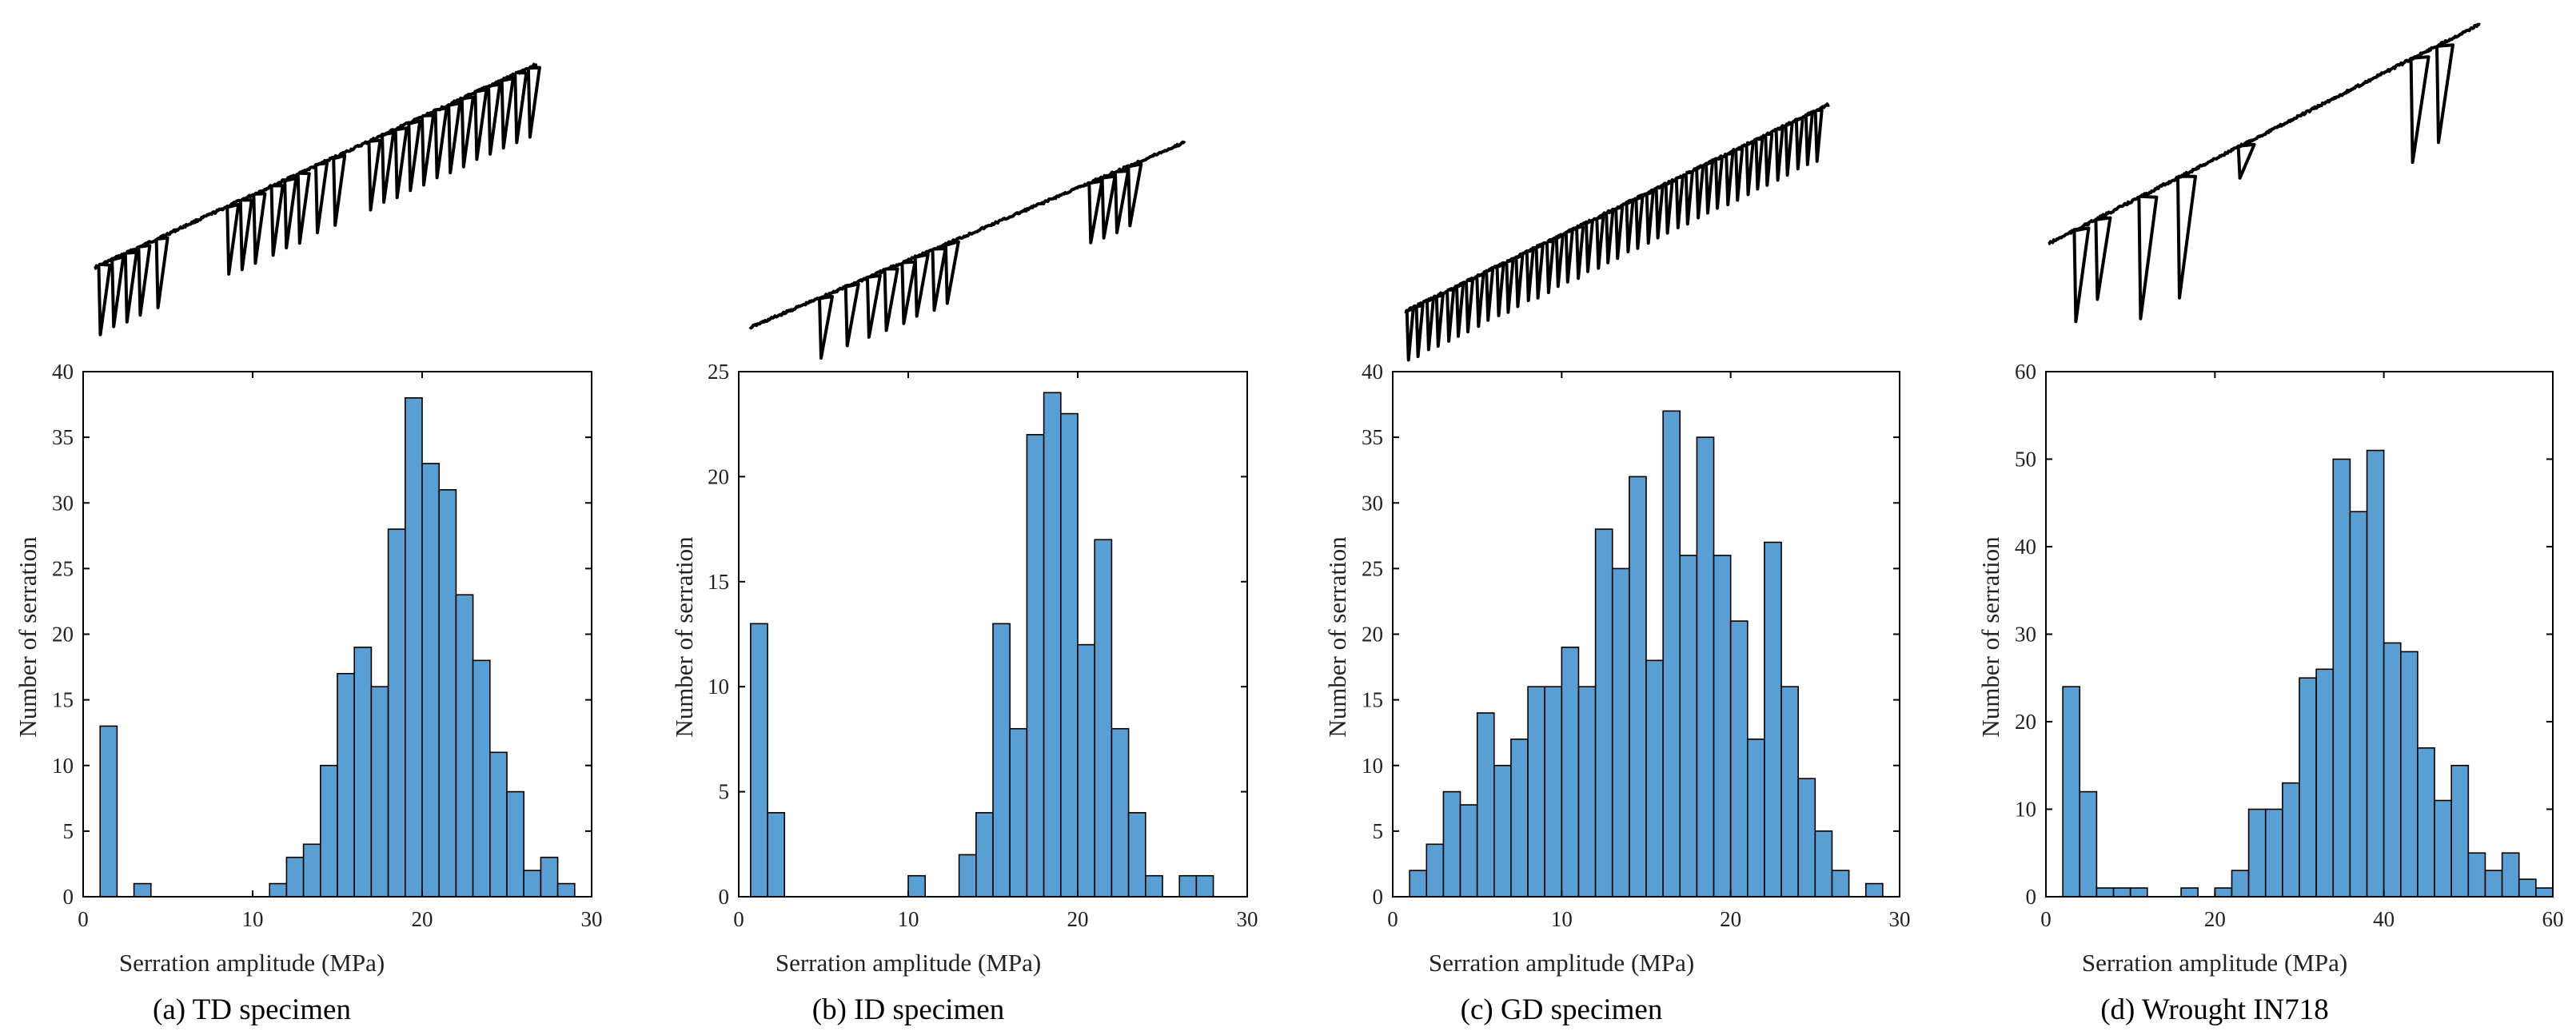 This screenshot has height=1035, width=2576. What do you see at coordinates (252, 1009) in the screenshot?
I see `caption-a: (a) TD specimen` at bounding box center [252, 1009].